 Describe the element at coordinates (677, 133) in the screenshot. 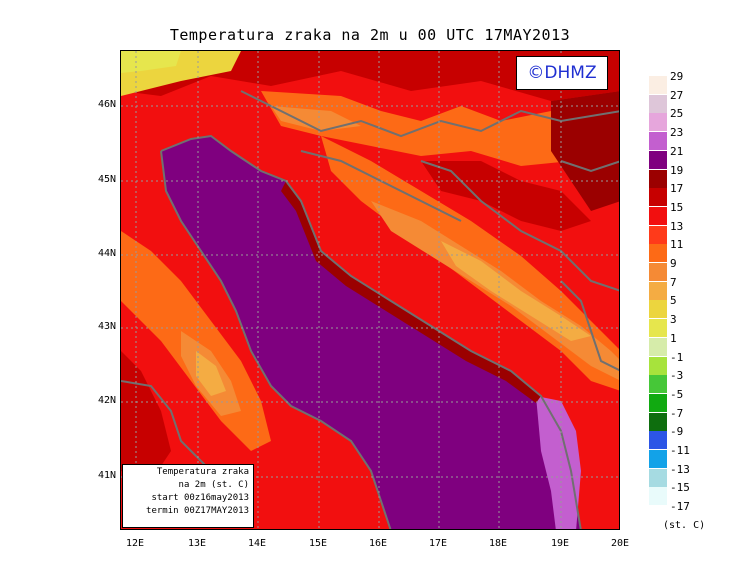

I see `legend-label: 23` at that location.